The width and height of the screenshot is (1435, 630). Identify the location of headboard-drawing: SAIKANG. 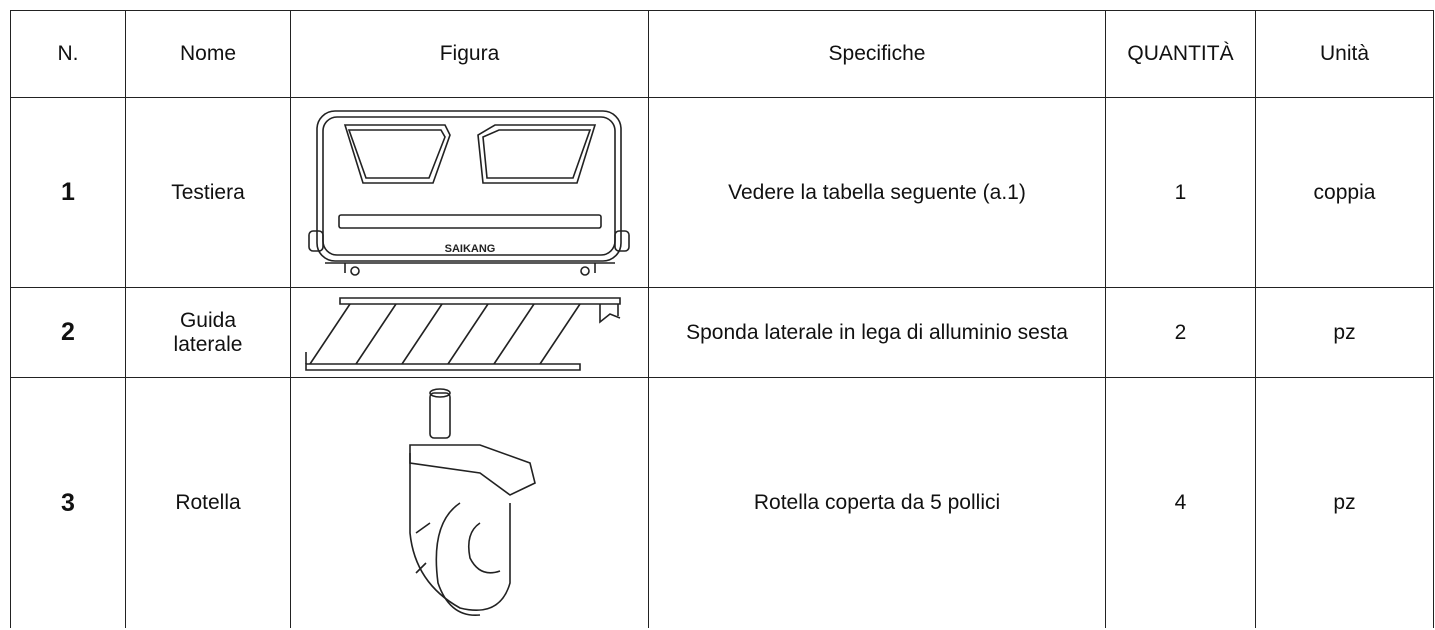
(468, 192).